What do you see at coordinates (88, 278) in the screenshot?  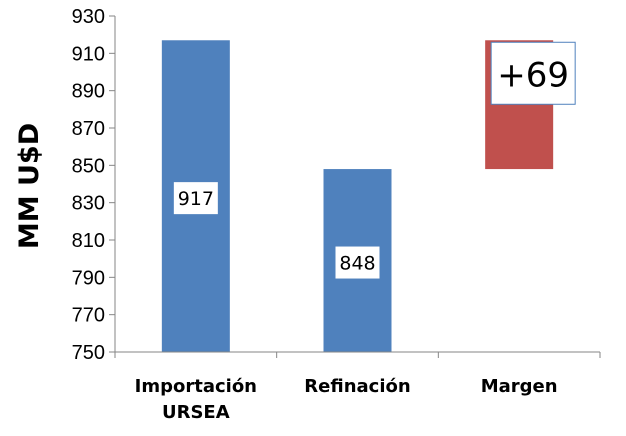 I see `y-tick-label: 790` at bounding box center [88, 278].